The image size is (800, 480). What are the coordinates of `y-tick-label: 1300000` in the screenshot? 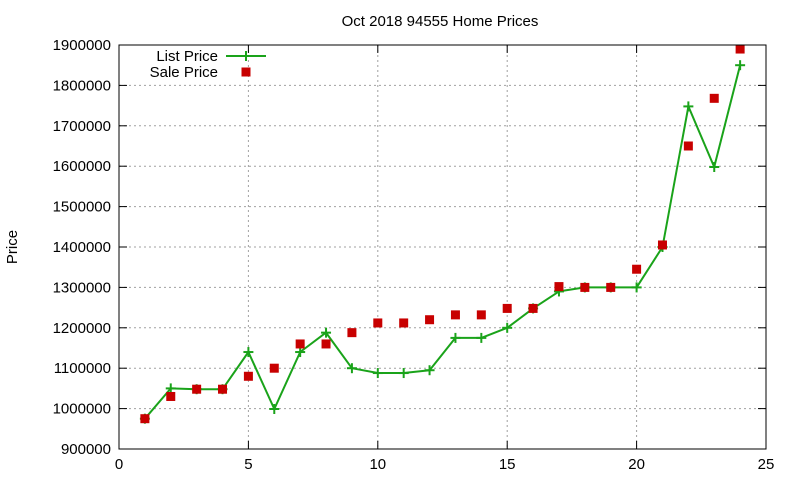 It's located at (82, 287).